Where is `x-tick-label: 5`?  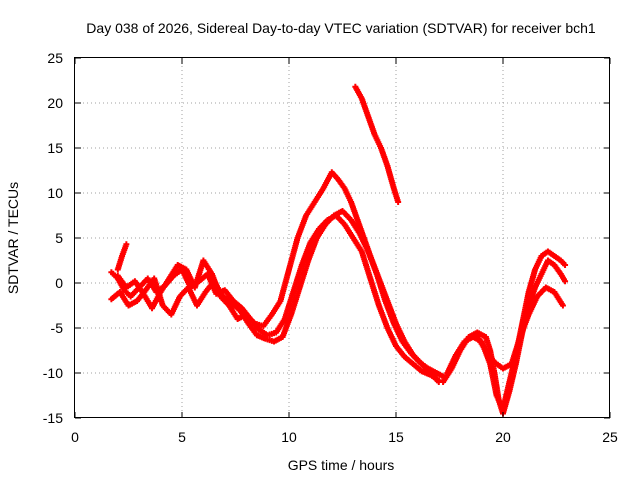 x-tick-label: 5 is located at coordinates (182, 437).